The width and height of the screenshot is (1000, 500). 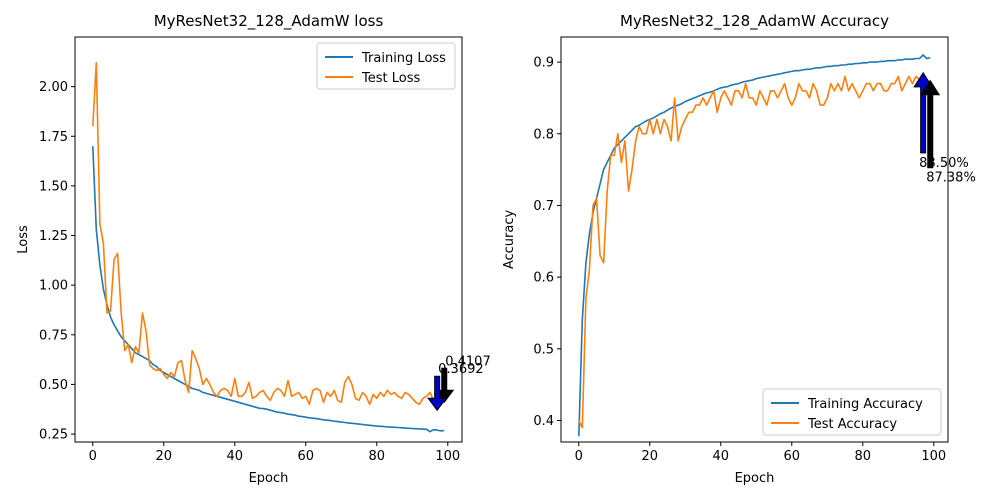 What do you see at coordinates (53, 236) in the screenshot?
I see `y-tick-label: 1.25` at bounding box center [53, 236].